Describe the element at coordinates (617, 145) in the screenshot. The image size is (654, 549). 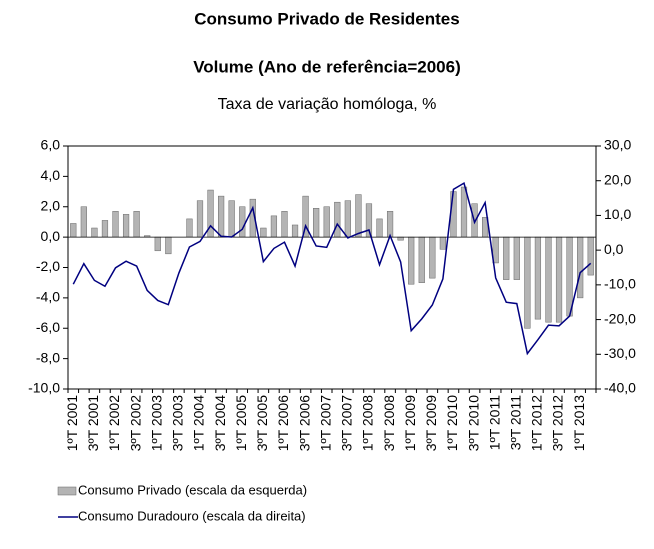
I see `y2-tick-label: 30,0` at that location.